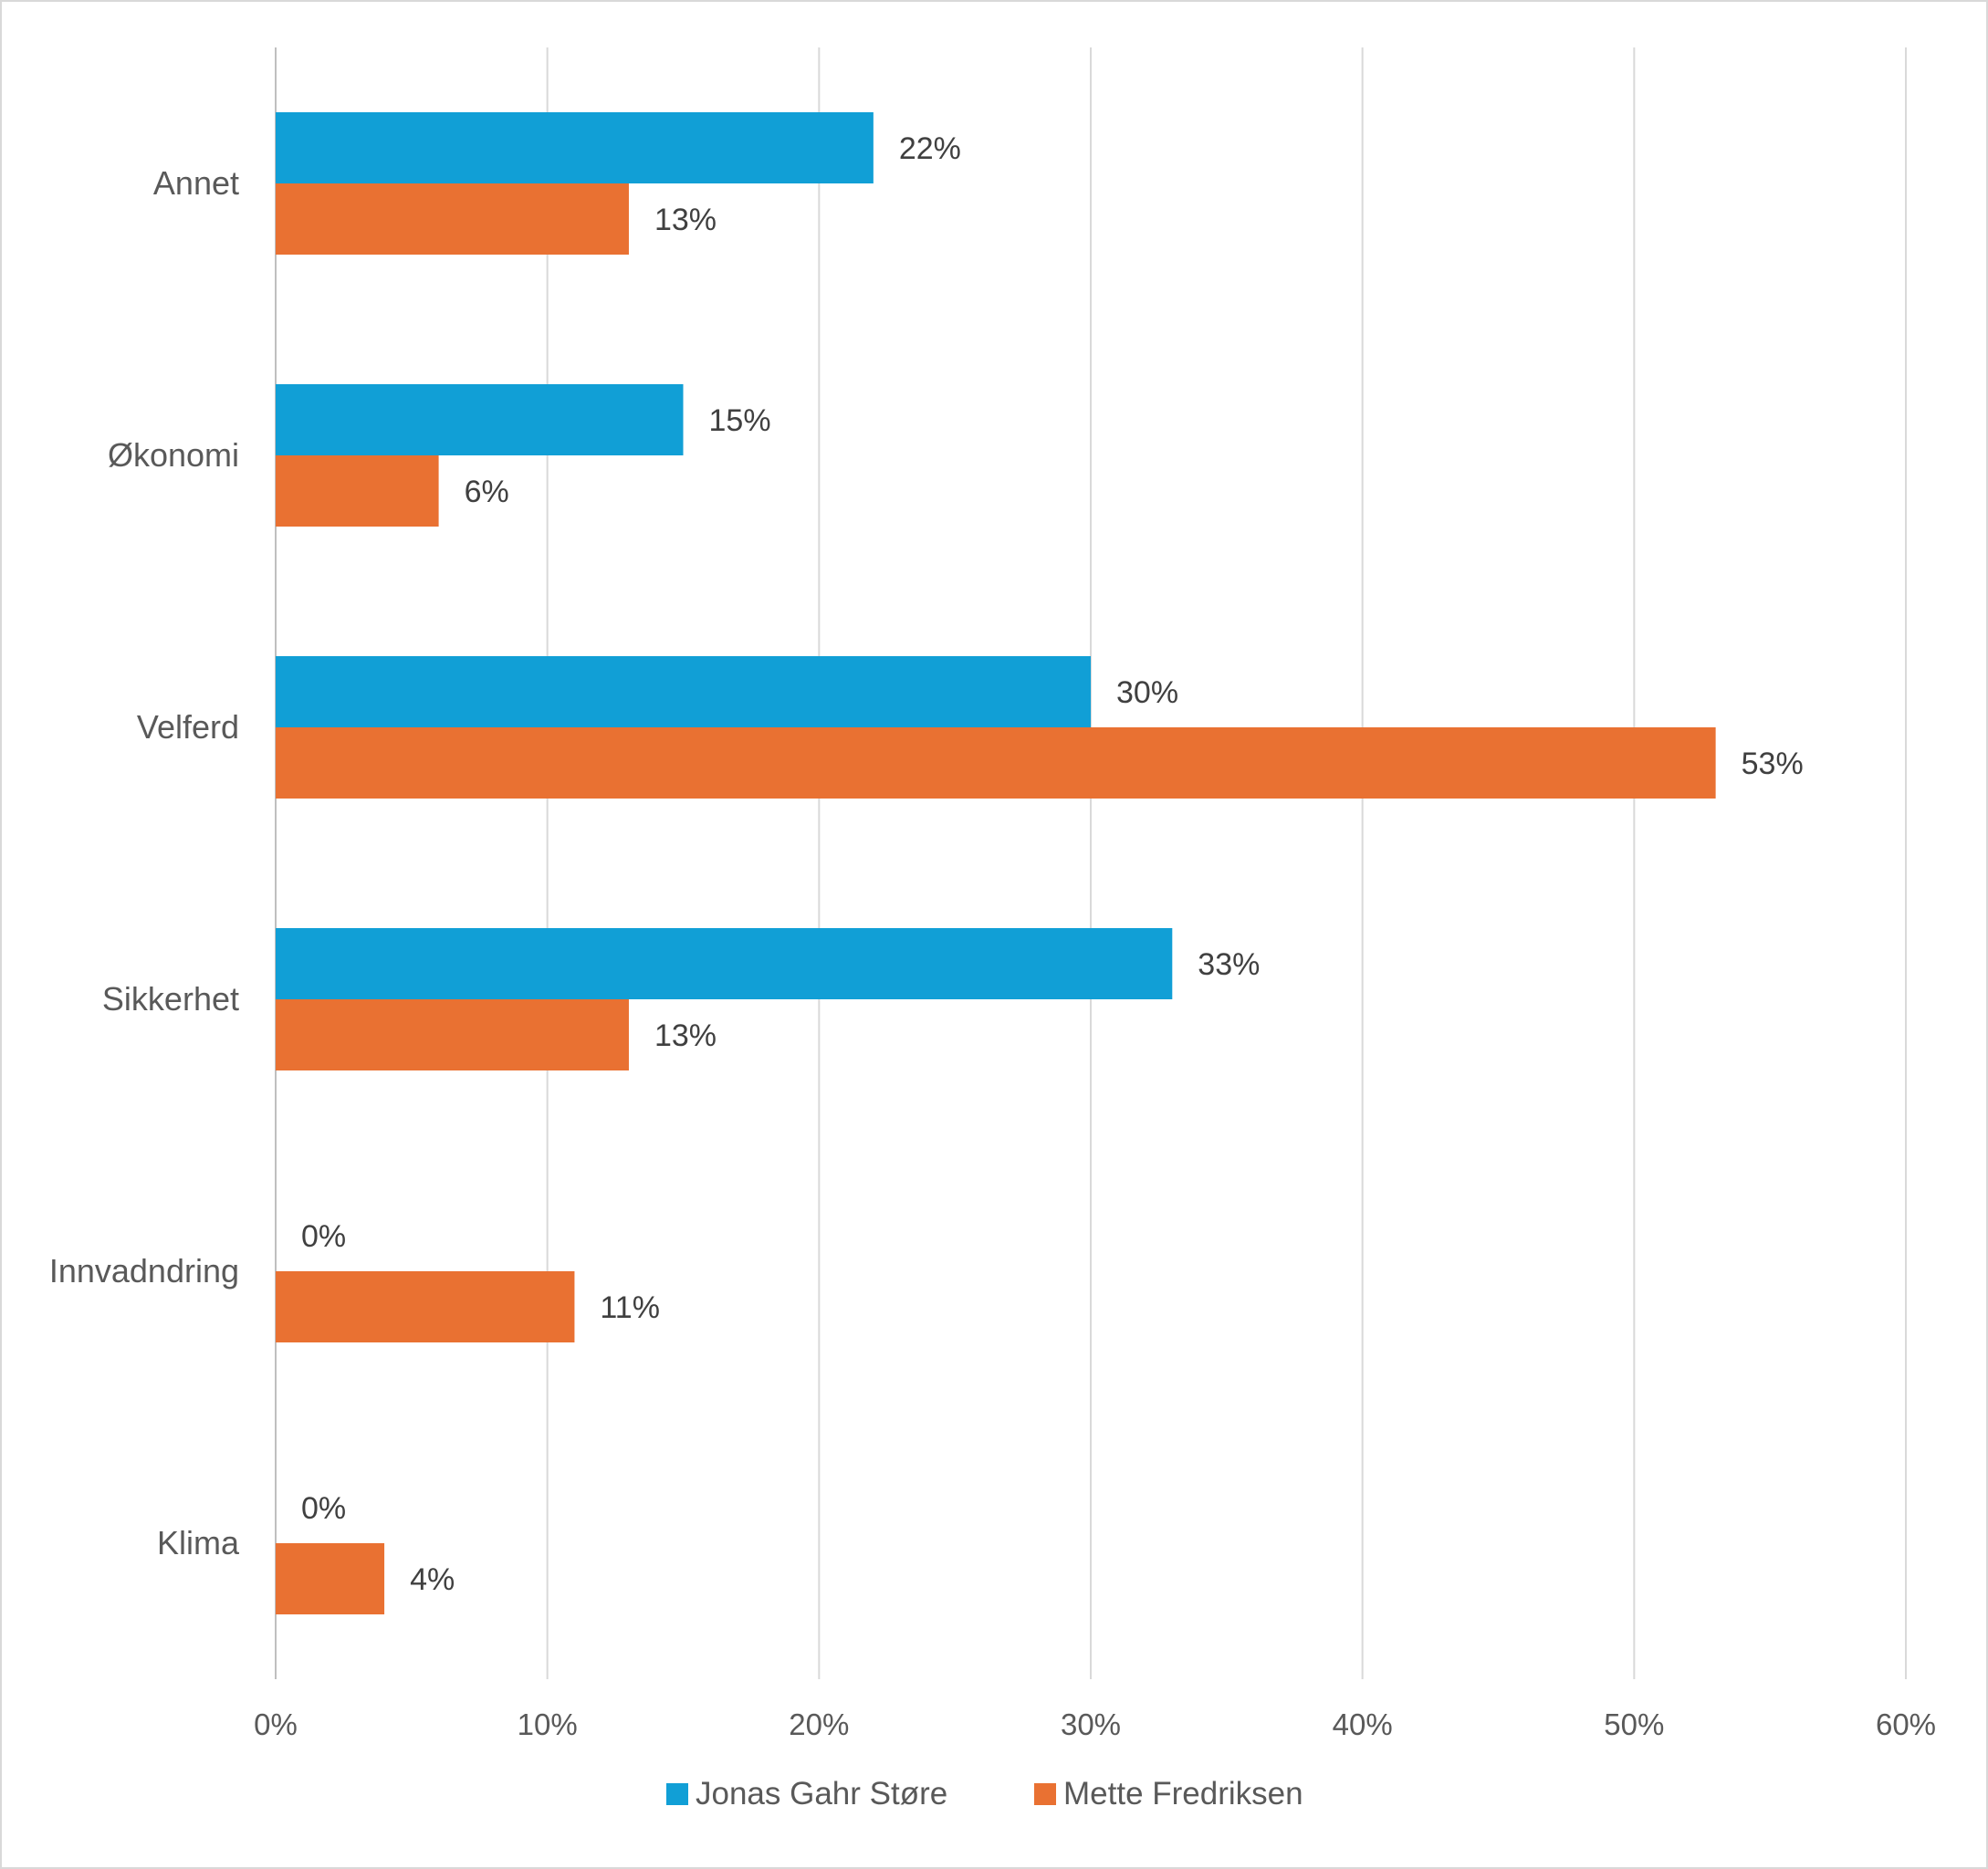  I want to click on bar-mette-fredriksen-annet, so click(452, 219).